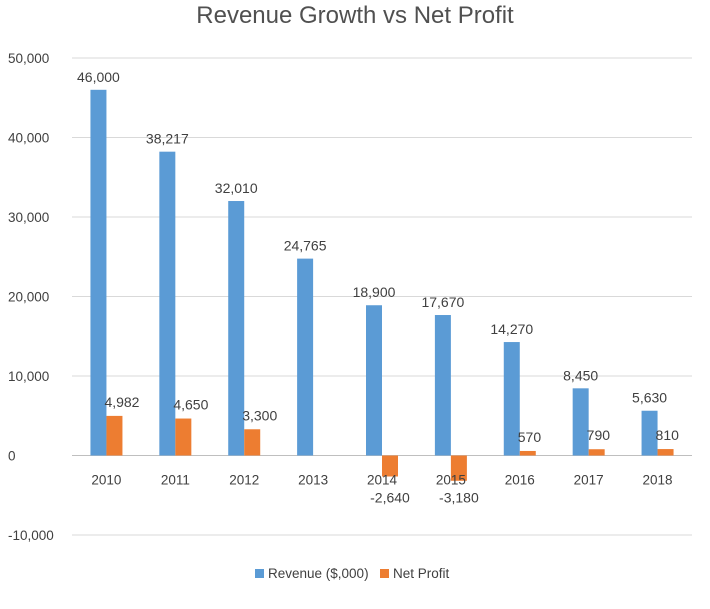 The width and height of the screenshot is (710, 609). Describe the element at coordinates (658, 480) in the screenshot. I see `x-tick-label: 2018` at that location.